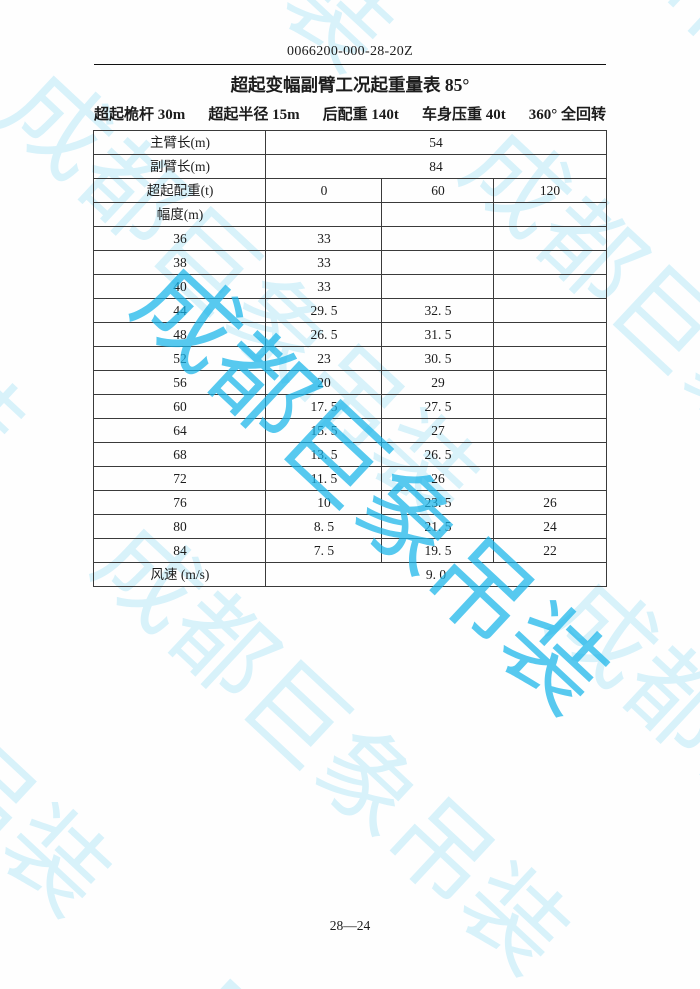  I want to click on table-row: 60 17. 5 27. 5, so click(350, 406).